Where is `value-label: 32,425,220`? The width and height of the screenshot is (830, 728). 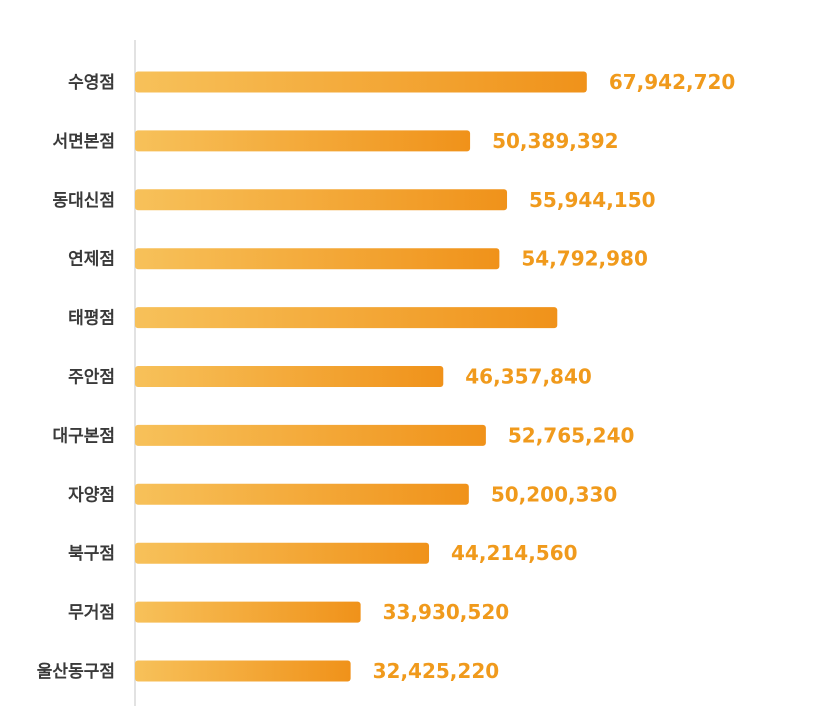
value-label: 32,425,220 is located at coordinates (436, 671).